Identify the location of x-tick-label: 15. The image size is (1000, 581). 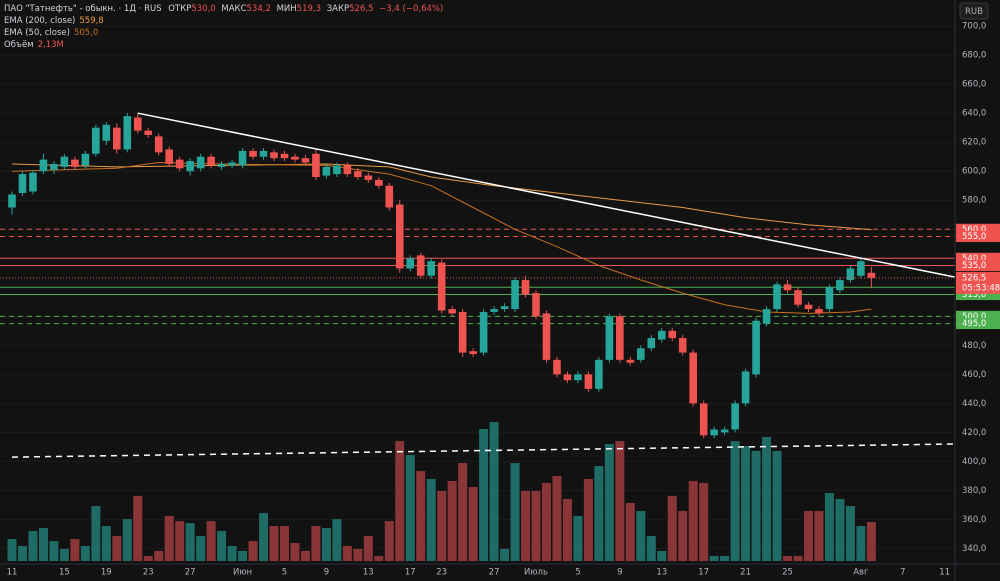
(64, 573).